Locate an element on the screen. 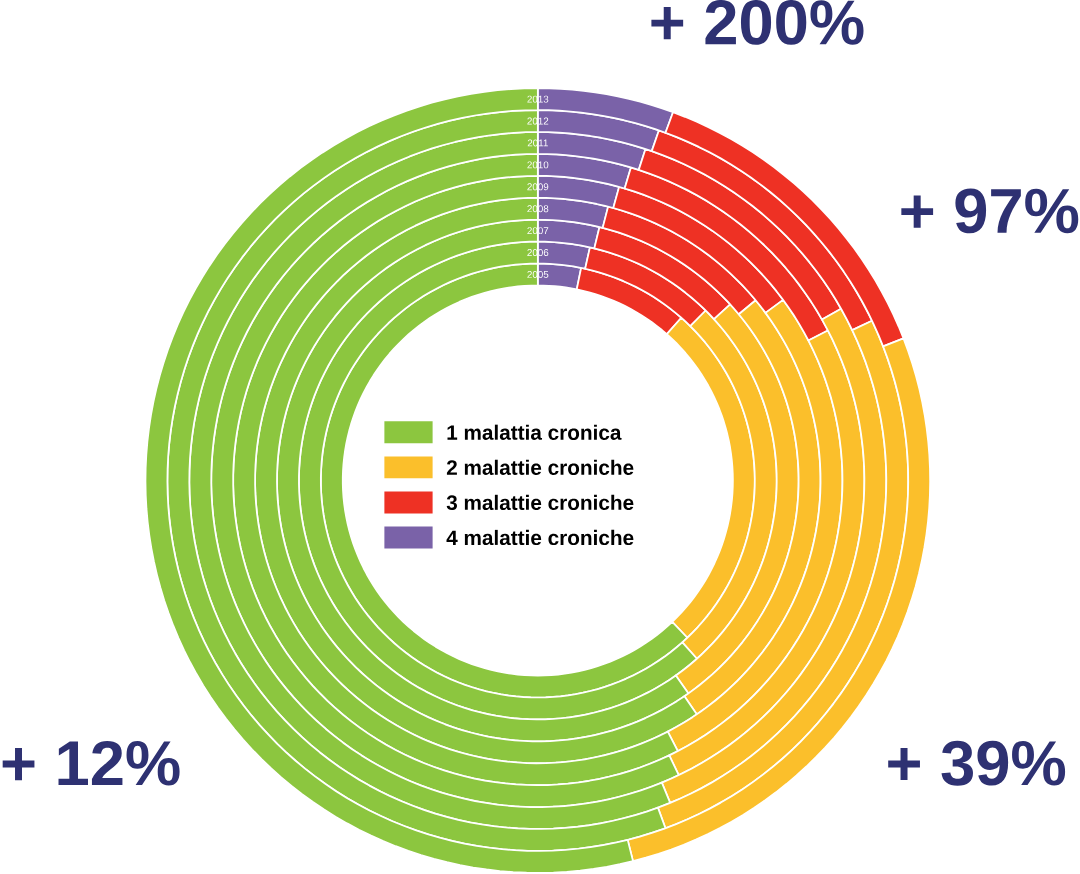 Image resolution: width=1080 pixels, height=874 pixels. text: + 39% is located at coordinates (977, 763).